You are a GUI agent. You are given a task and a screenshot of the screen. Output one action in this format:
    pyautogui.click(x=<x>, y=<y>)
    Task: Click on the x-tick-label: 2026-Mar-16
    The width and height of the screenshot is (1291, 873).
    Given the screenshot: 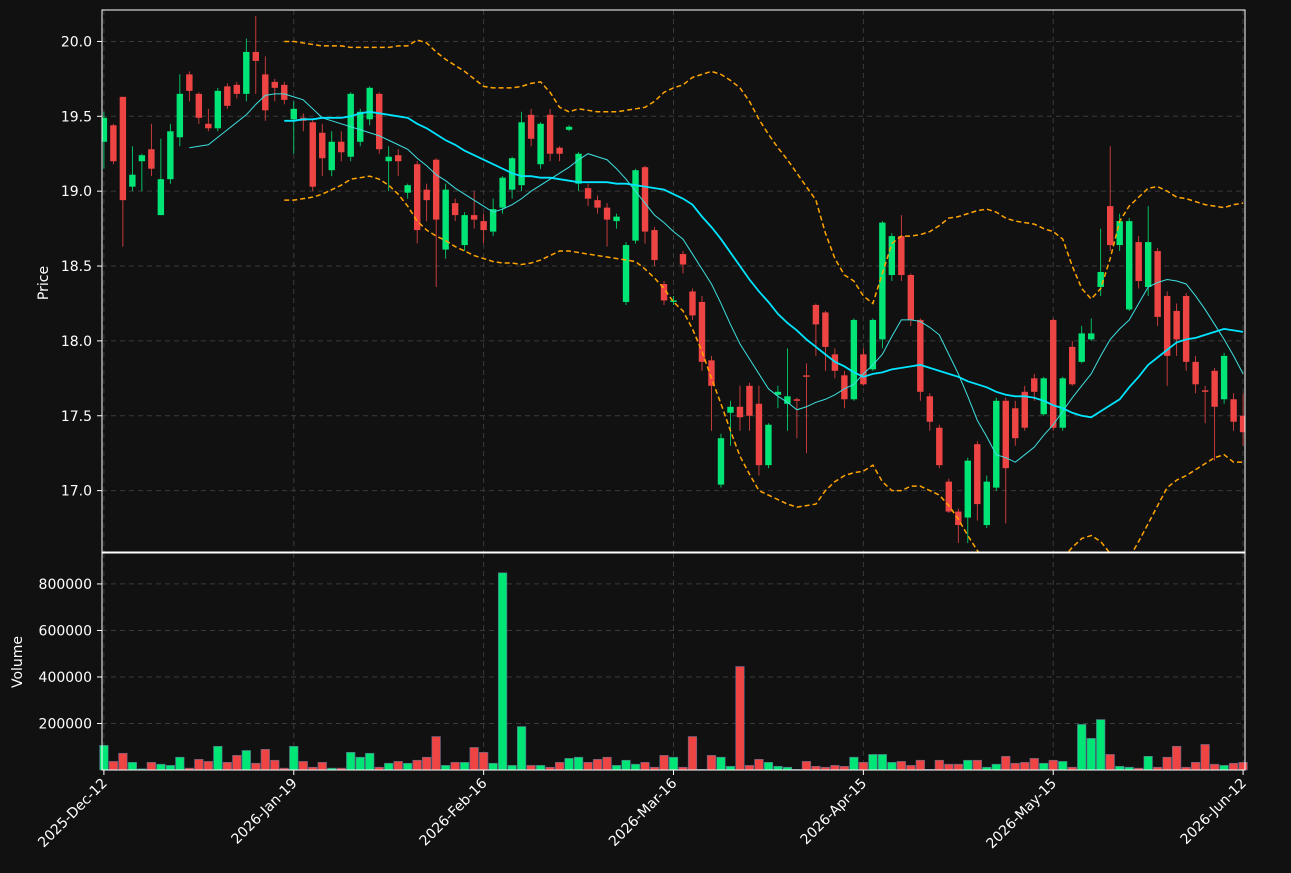 What is the action you would take?
    pyautogui.click(x=643, y=812)
    